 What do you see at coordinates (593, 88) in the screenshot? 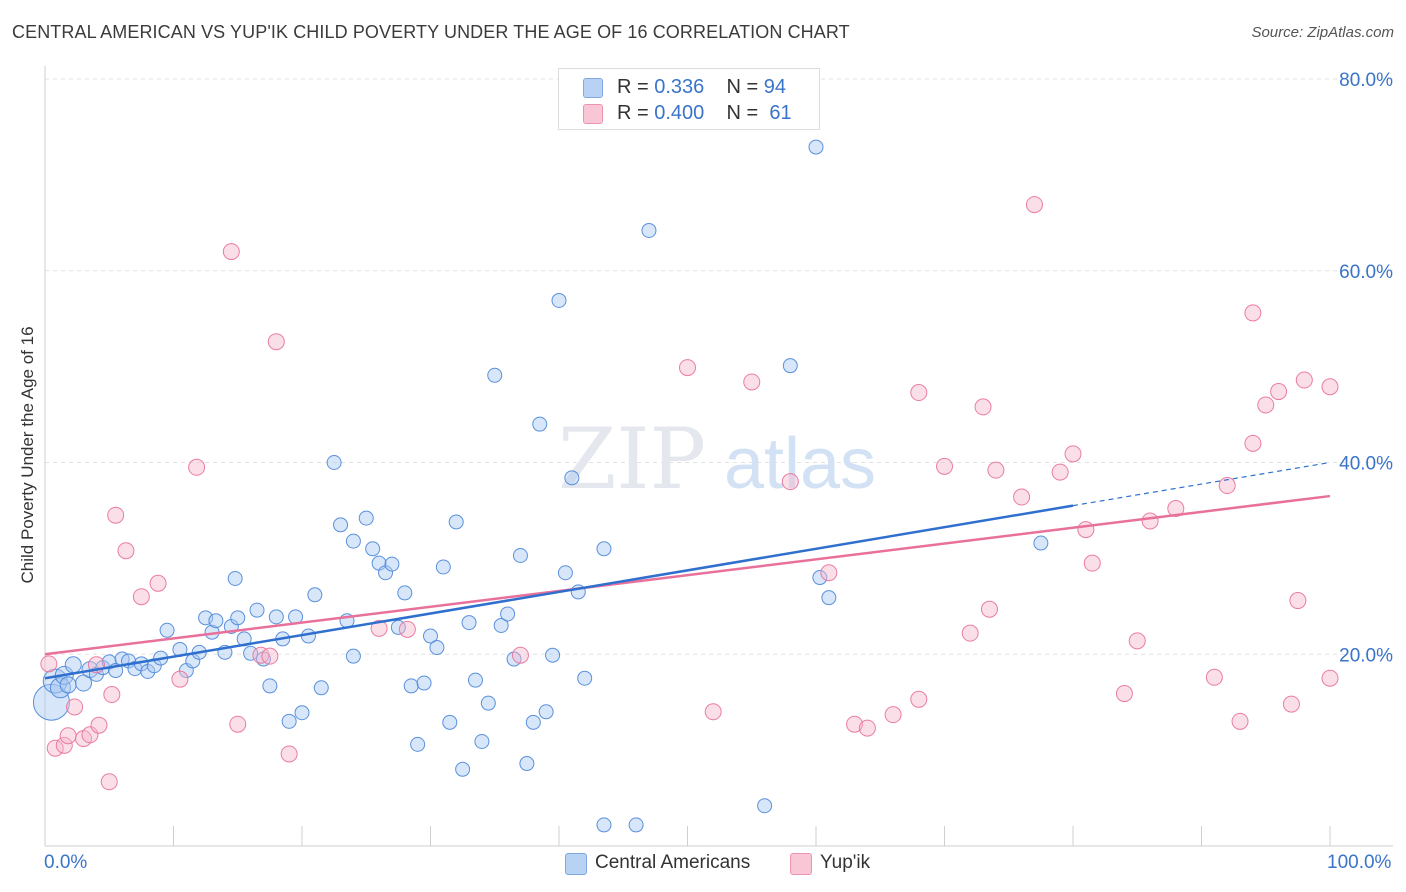
I see `legend-swatch-blue` at bounding box center [593, 88].